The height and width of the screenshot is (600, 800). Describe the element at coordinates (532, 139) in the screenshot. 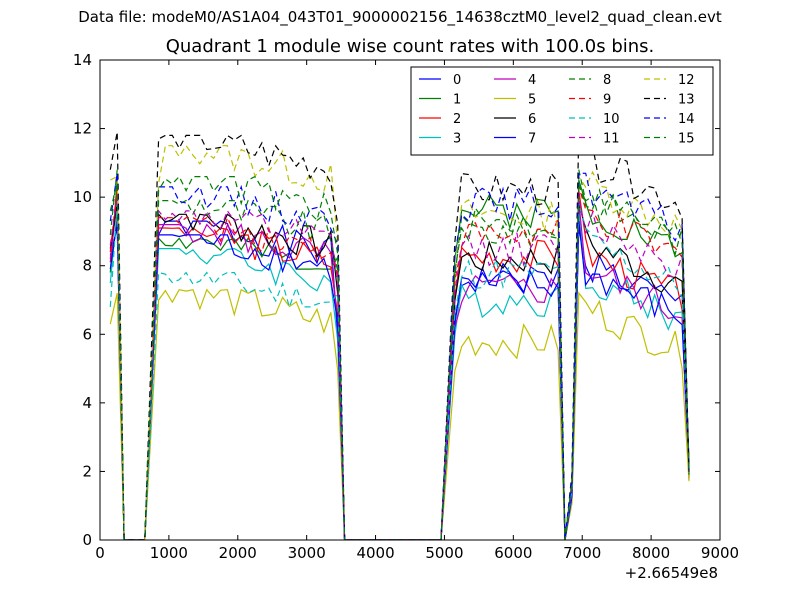

I see `legend-label: 7` at that location.